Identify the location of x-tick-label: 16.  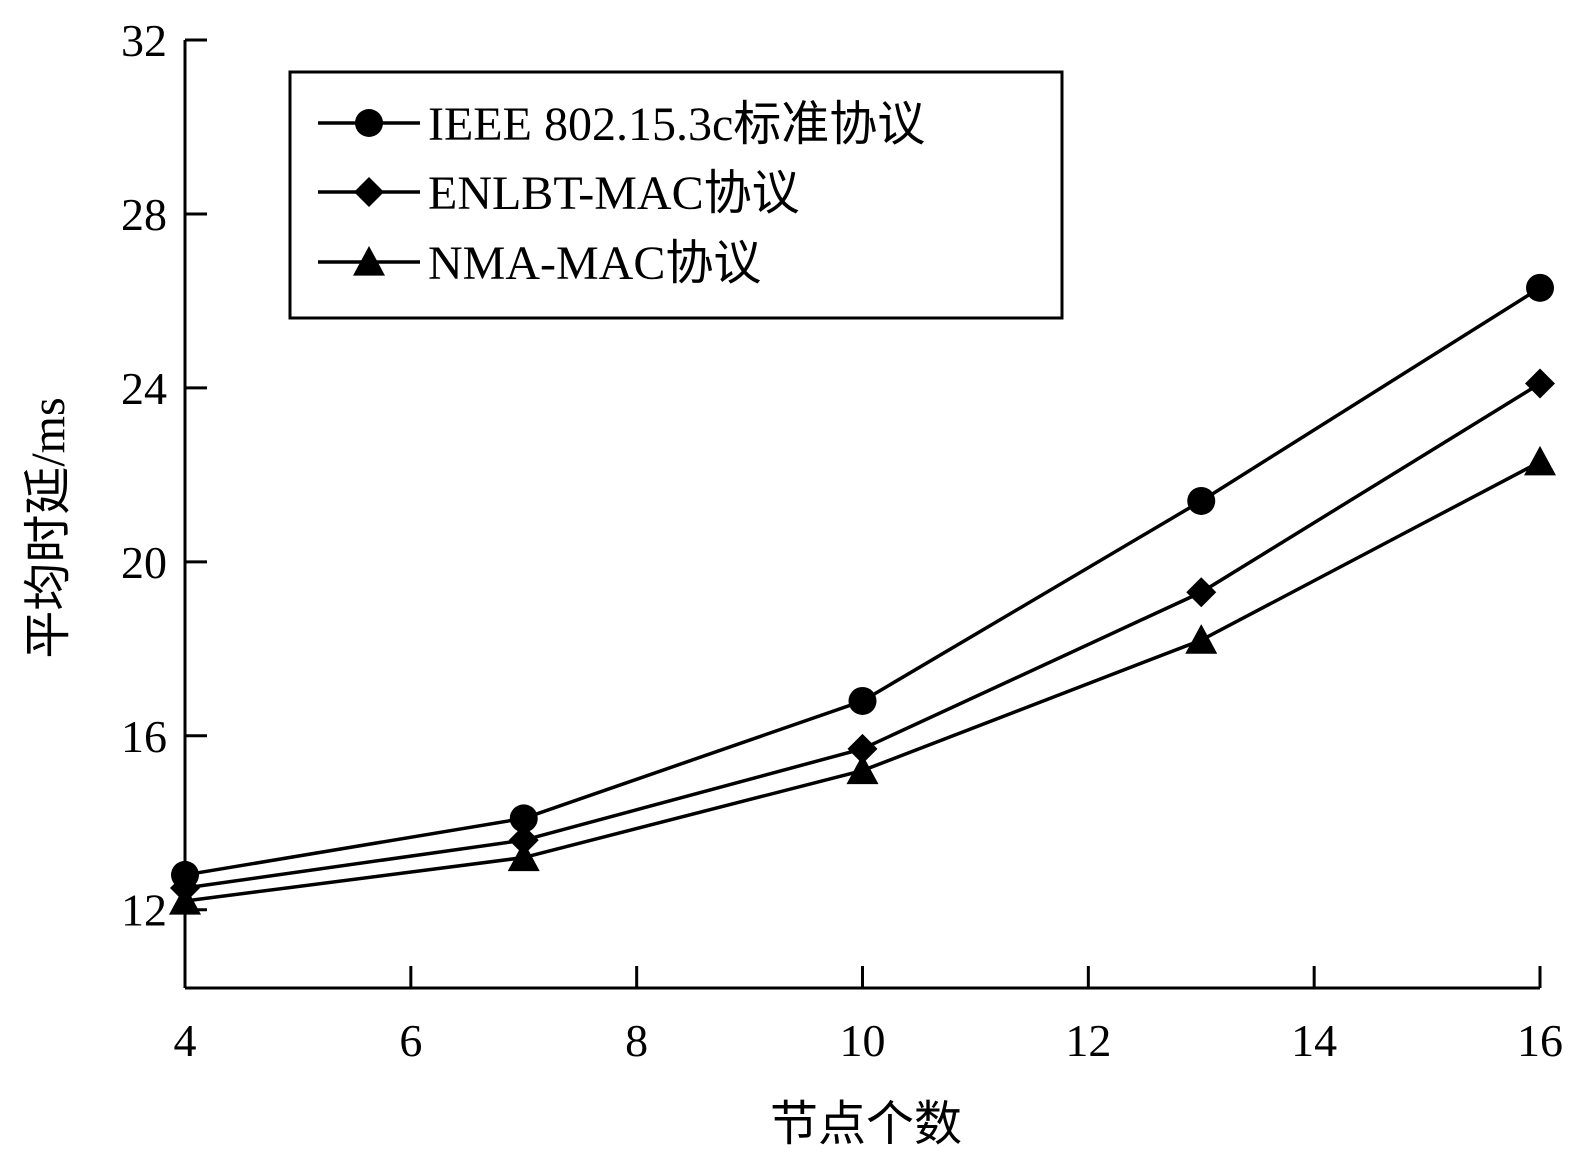
(1540, 1040).